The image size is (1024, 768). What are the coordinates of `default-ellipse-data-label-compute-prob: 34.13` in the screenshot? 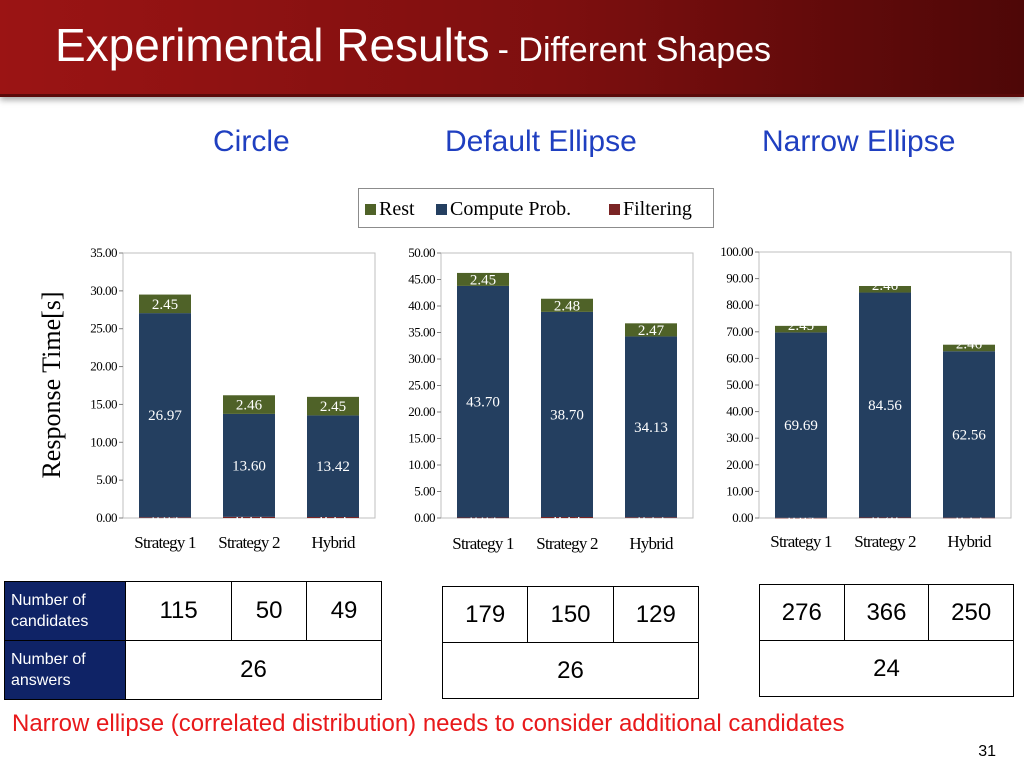 It's located at (651, 428).